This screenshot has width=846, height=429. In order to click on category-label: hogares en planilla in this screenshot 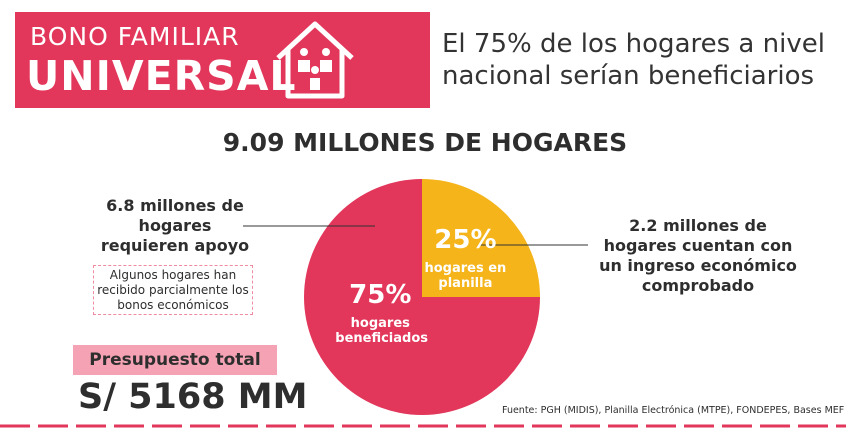, I will do `click(465, 275)`.